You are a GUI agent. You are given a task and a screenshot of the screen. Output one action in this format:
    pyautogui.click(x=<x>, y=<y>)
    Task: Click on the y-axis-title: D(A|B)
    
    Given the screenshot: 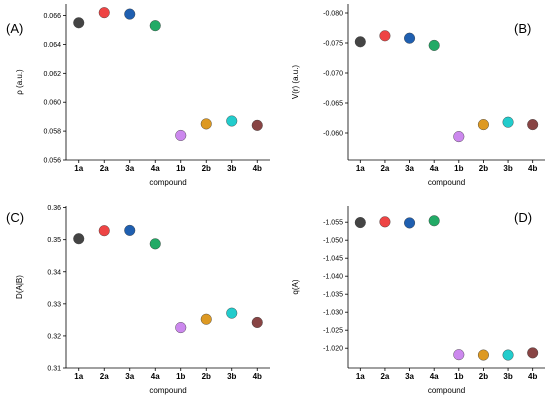 What is the action you would take?
    pyautogui.click(x=19, y=287)
    